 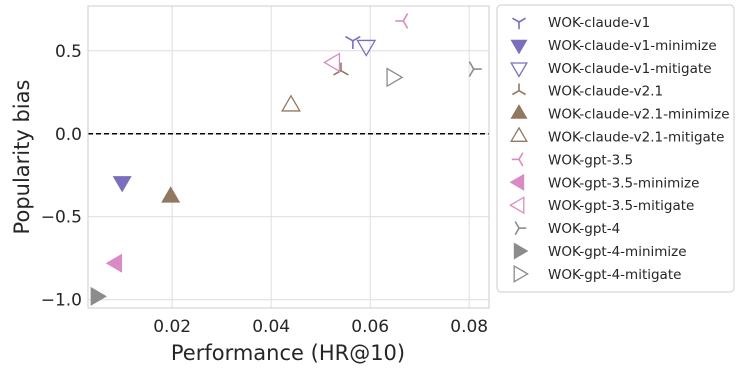 I want to click on x-tick-label: 0.04, so click(x=271, y=327).